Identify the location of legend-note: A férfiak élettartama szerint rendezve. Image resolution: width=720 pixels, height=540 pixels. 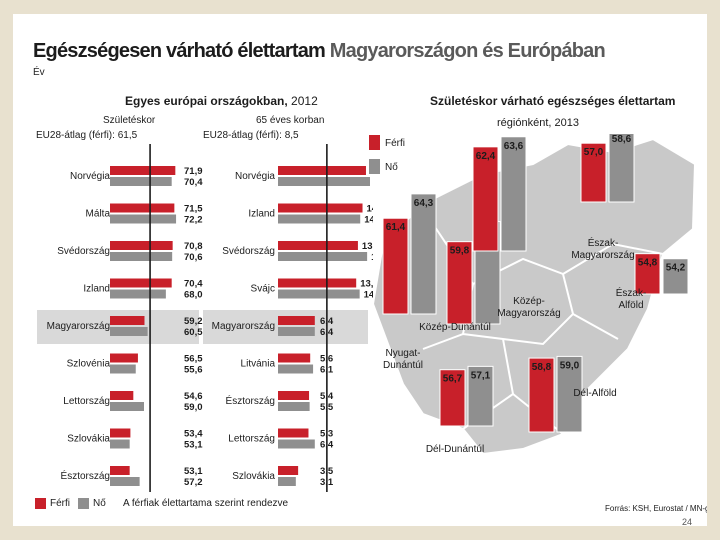
(206, 503).